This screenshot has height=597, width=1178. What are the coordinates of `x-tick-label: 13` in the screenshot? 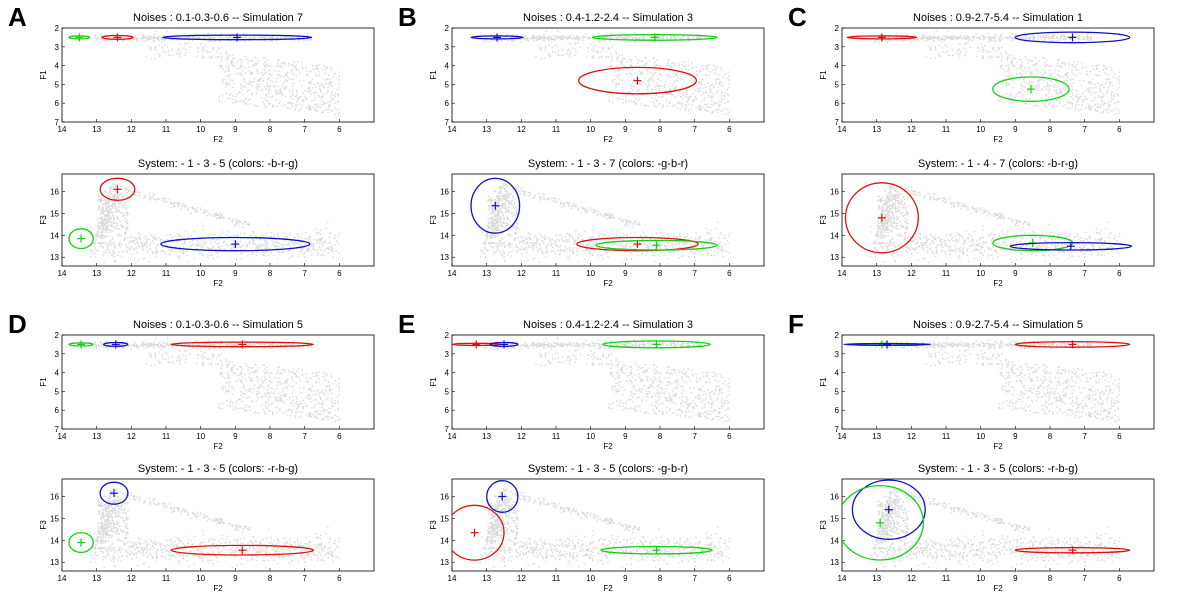 It's located at (486, 129).